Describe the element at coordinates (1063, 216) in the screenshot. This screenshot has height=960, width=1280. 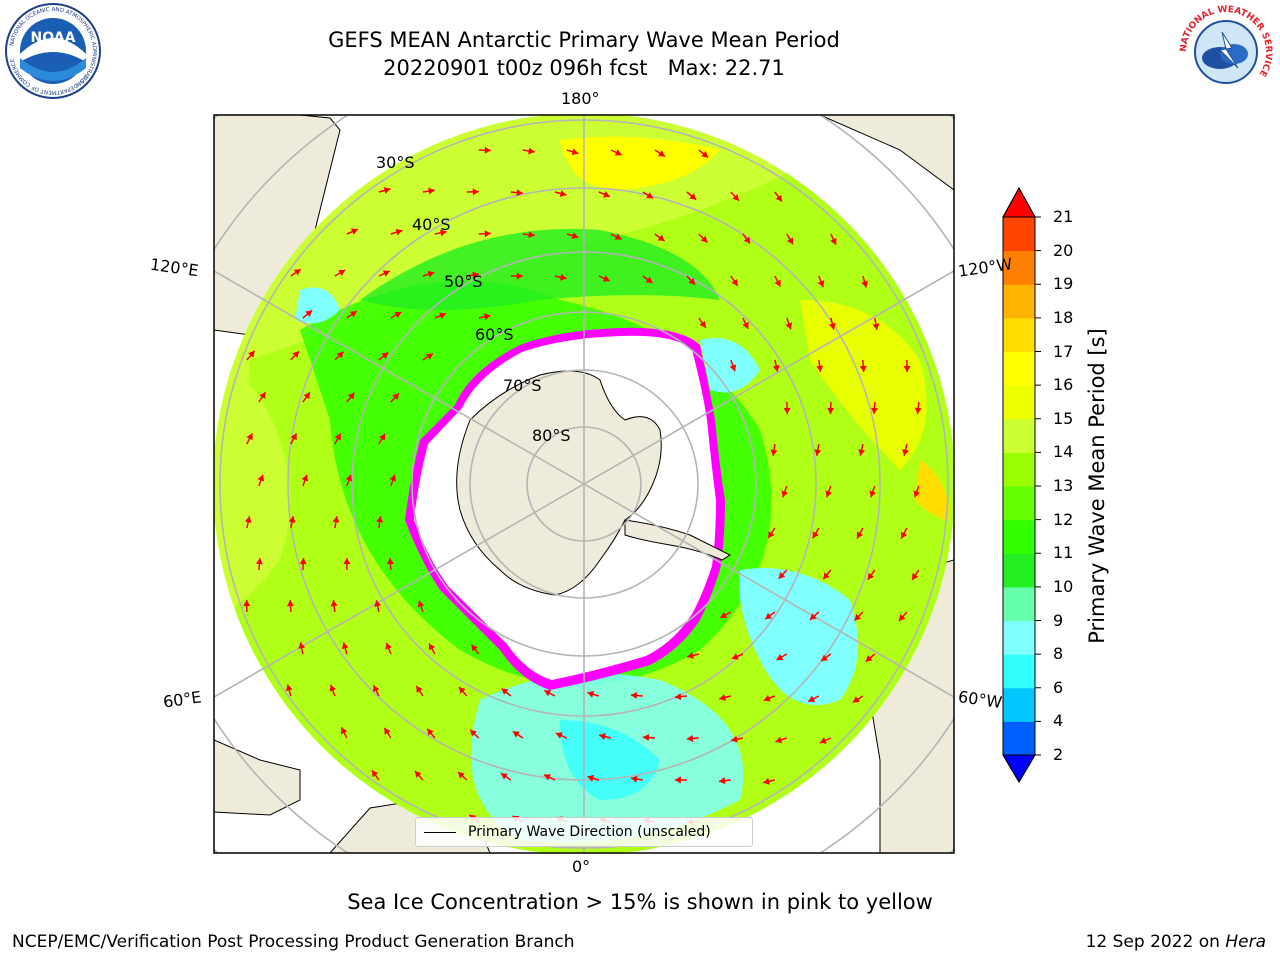
I see `colorbar-tick-label: 21` at that location.